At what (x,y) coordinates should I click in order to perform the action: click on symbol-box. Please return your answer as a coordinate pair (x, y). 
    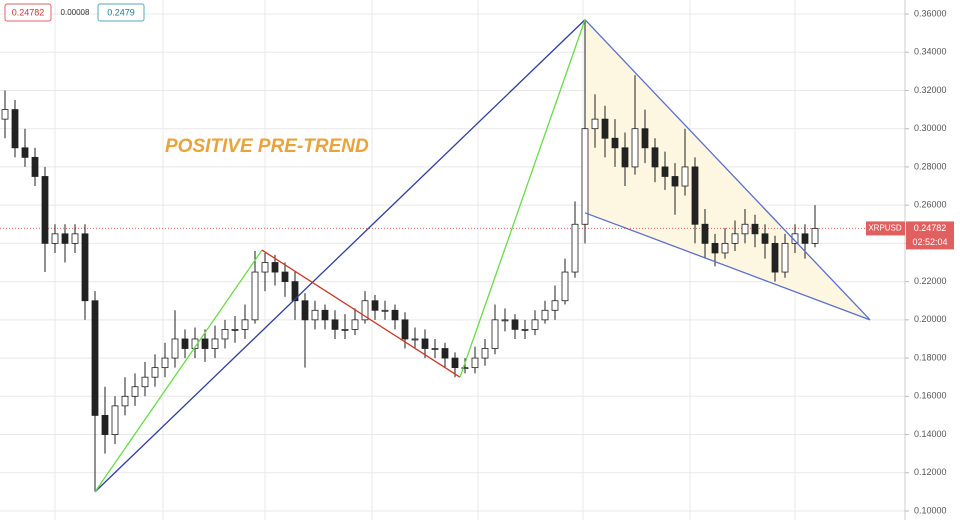
    Looking at the image, I should click on (885, 228).